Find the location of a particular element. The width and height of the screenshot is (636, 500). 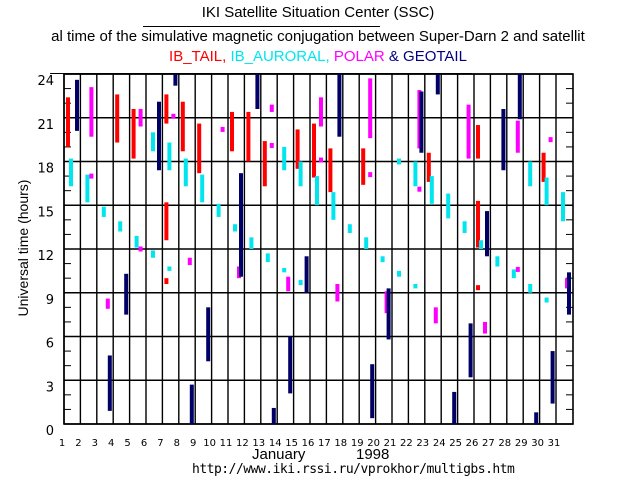

x-tick-label: 3 is located at coordinates (95, 443).